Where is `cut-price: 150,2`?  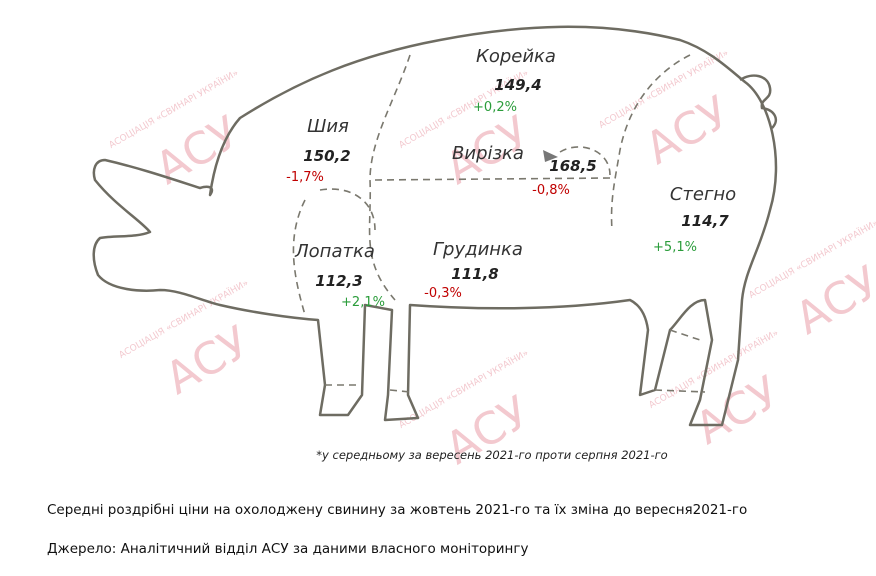 cut-price: 150,2 is located at coordinates (326, 156).